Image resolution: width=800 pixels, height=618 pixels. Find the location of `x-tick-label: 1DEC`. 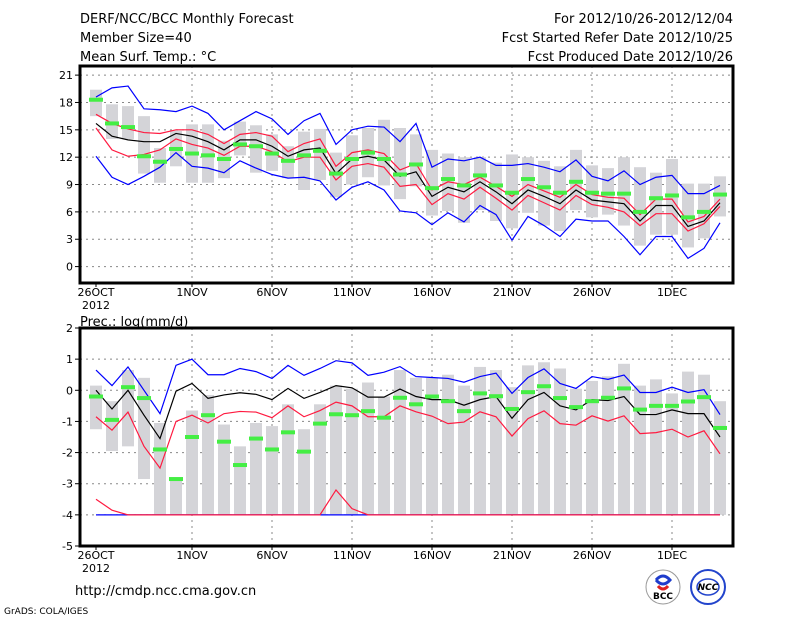

x-tick-label: 1DEC is located at coordinates (672, 555).